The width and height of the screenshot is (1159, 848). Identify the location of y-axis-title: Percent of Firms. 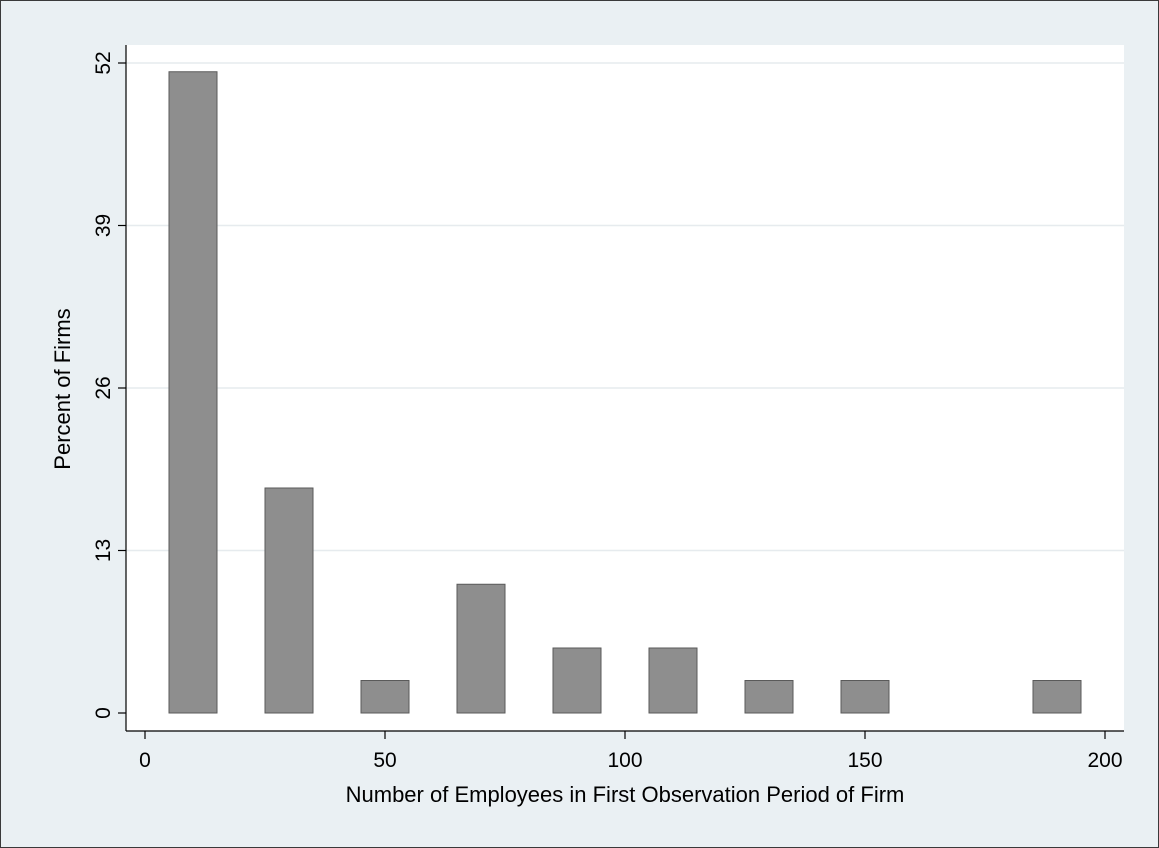
(62, 388).